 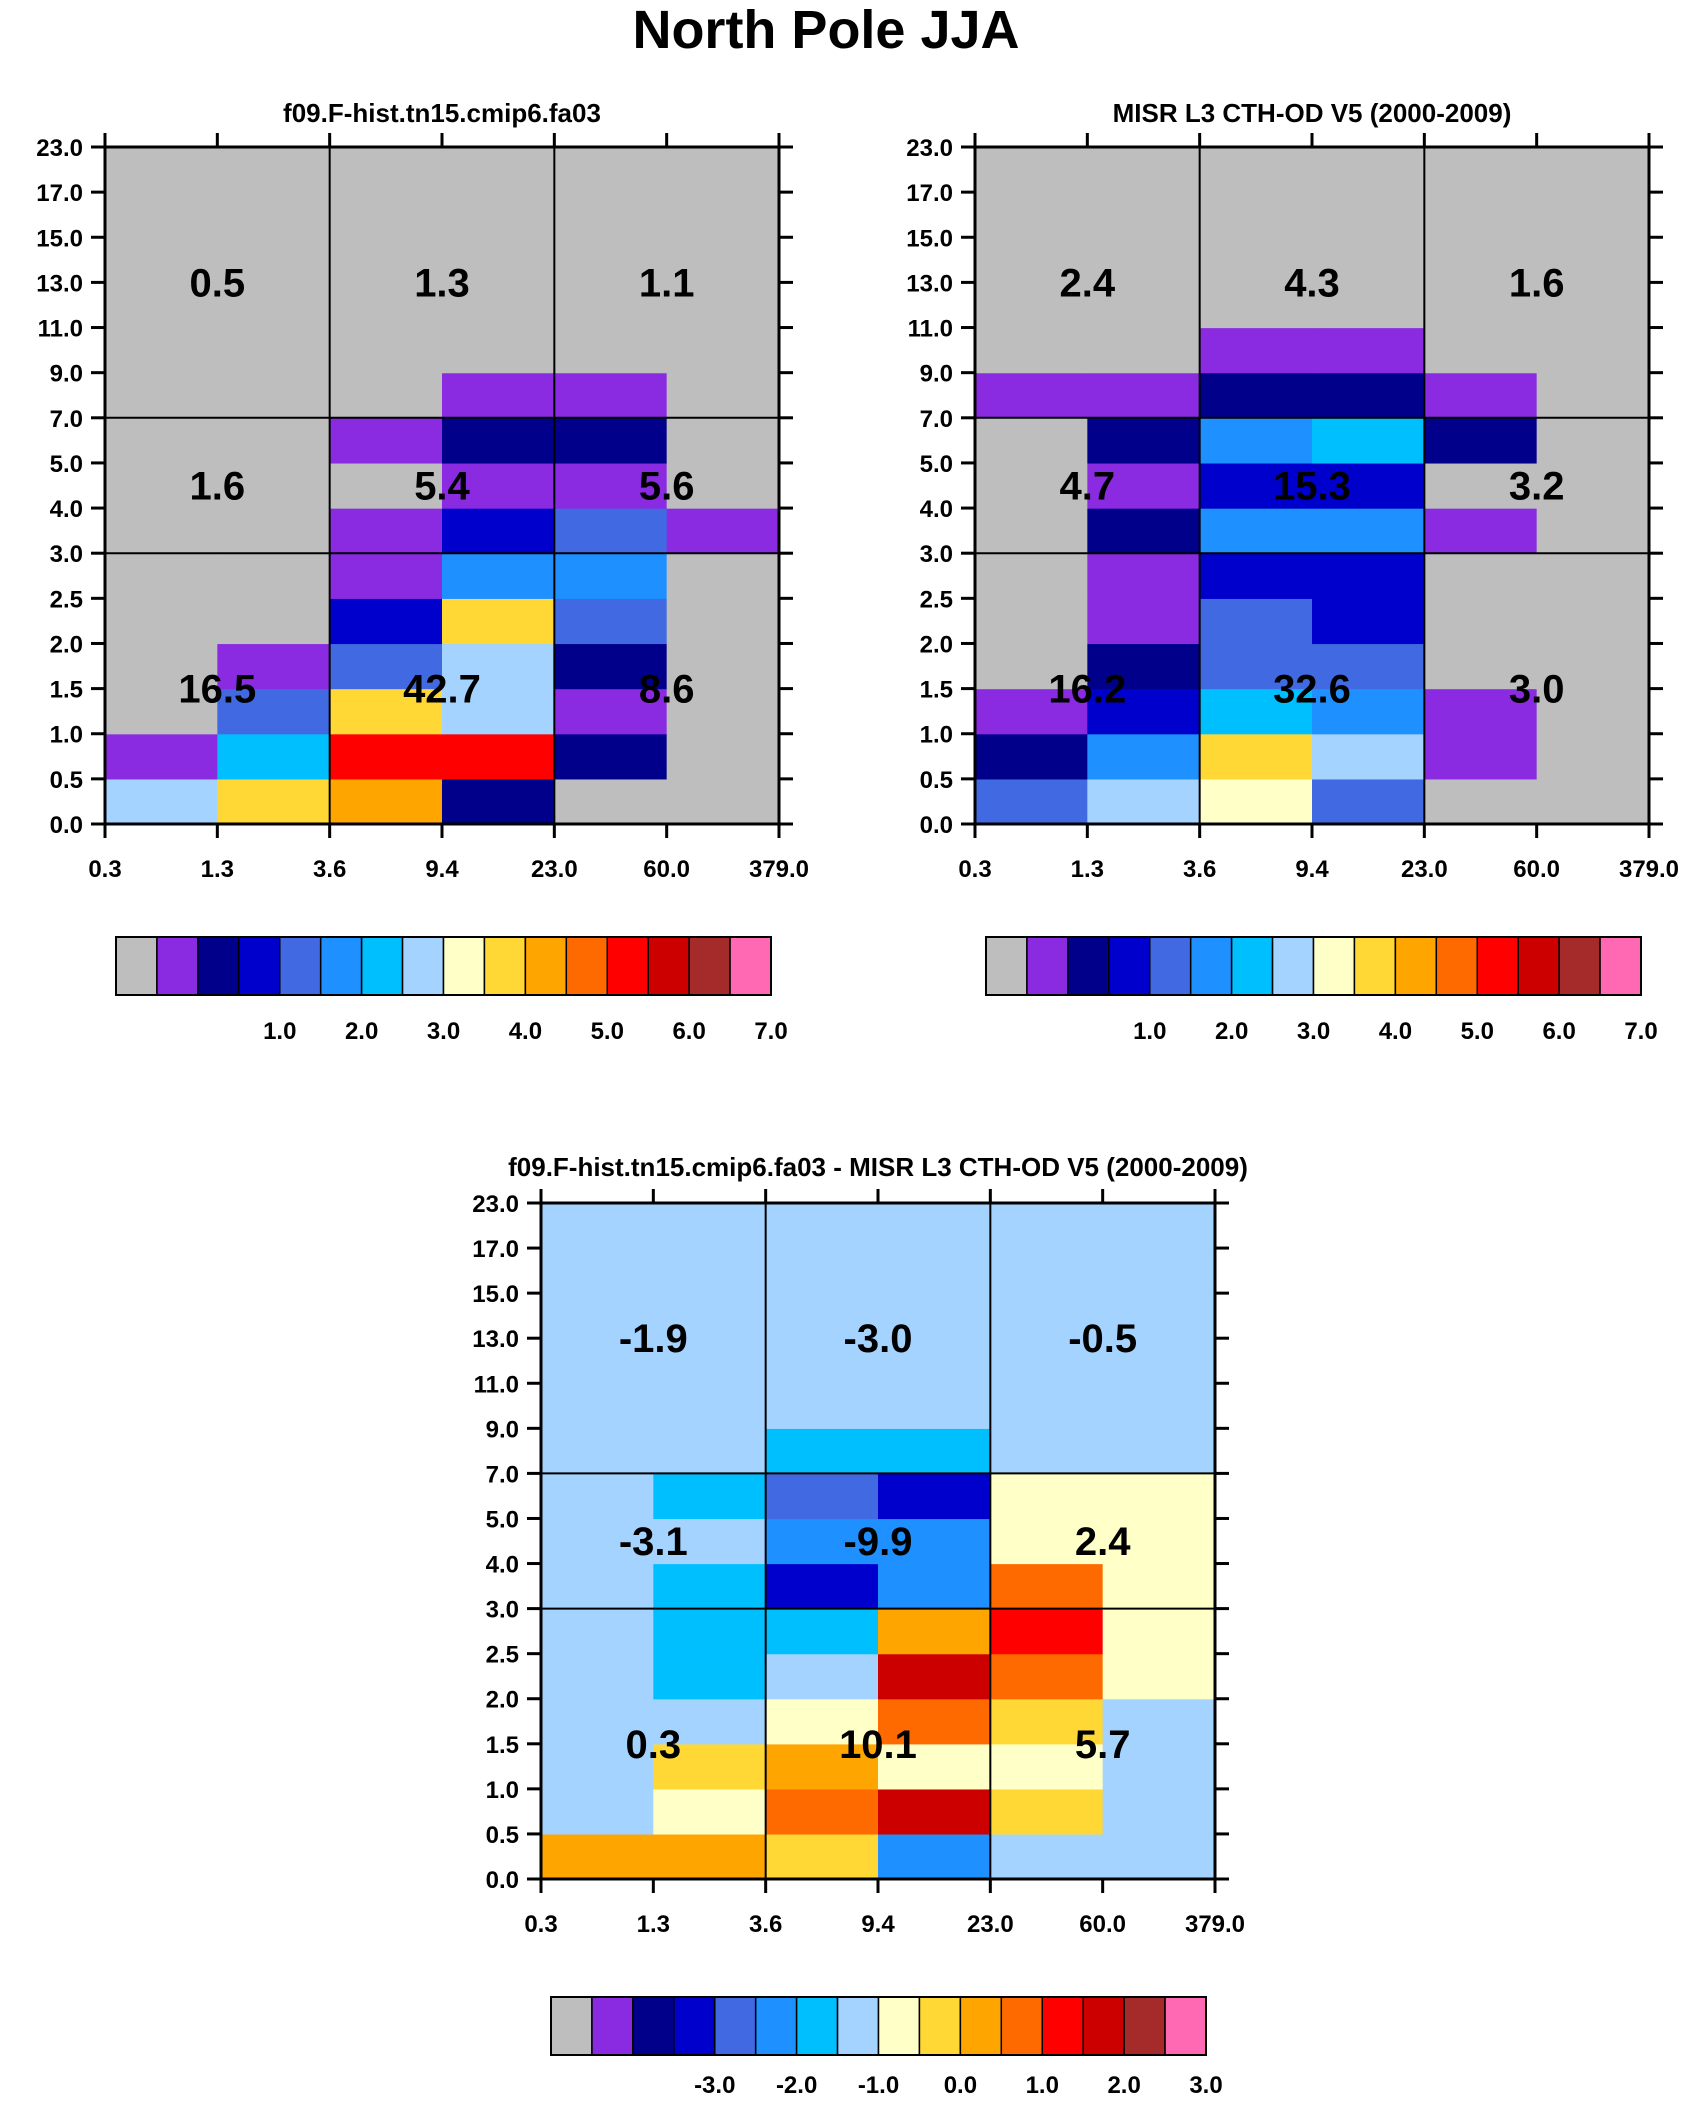 What do you see at coordinates (442, 283) in the screenshot?
I see `block-value-label: 1.3` at bounding box center [442, 283].